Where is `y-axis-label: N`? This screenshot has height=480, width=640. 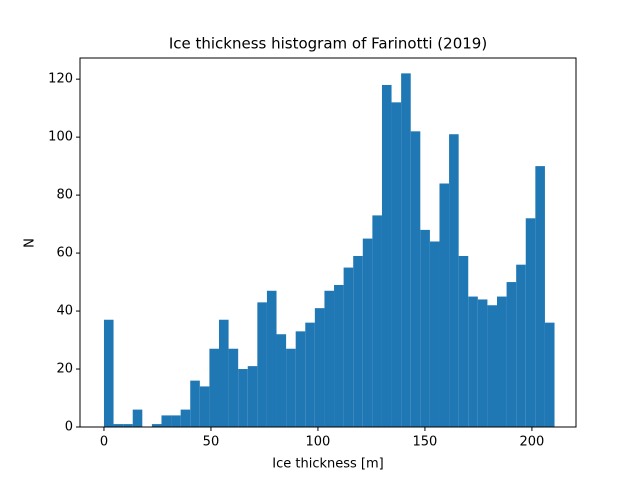
y-axis-label: N is located at coordinates (30, 243).